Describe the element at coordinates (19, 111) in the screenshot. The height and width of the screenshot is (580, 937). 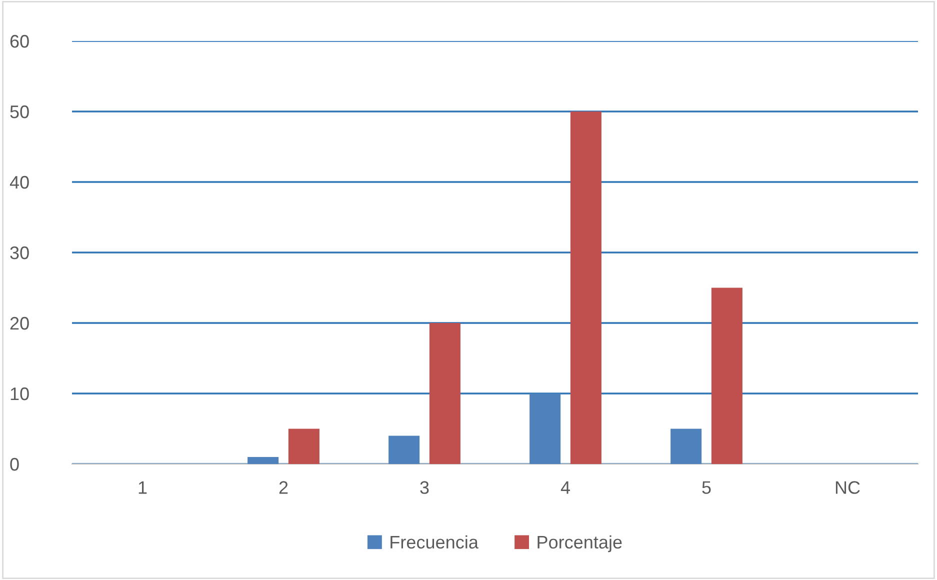
I see `y-tick-label: 50` at that location.